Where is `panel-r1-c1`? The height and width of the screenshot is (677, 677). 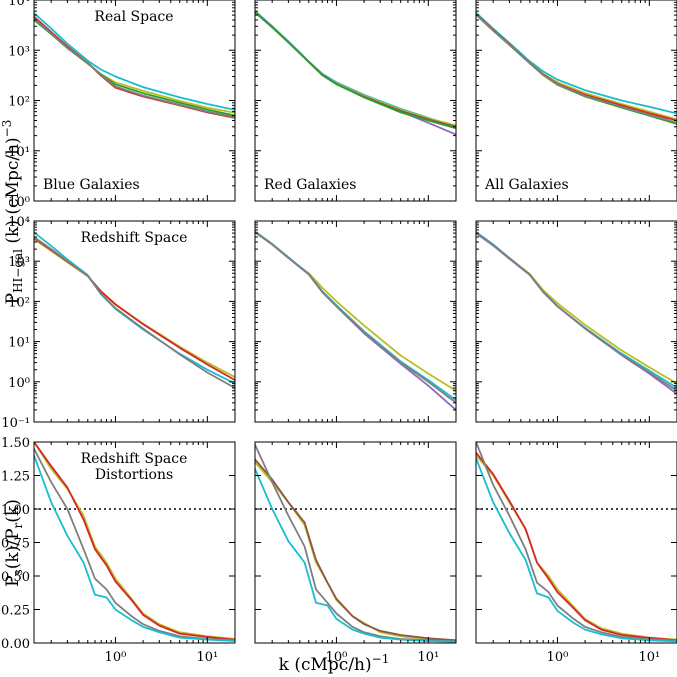 panel-r1-c1 is located at coordinates (355, 321).